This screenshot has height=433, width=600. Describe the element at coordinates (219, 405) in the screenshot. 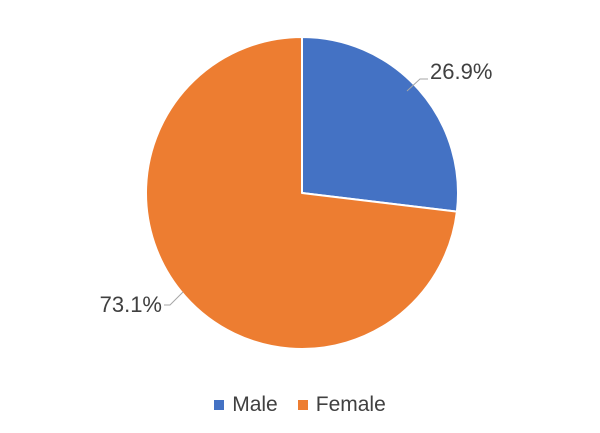

I see `legend-swatch-male` at that location.